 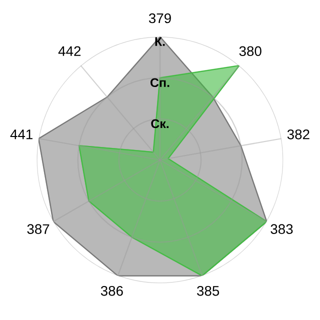 What do you see at coordinates (250, 51) in the screenshot?
I see `spoke-label: 380` at bounding box center [250, 51].